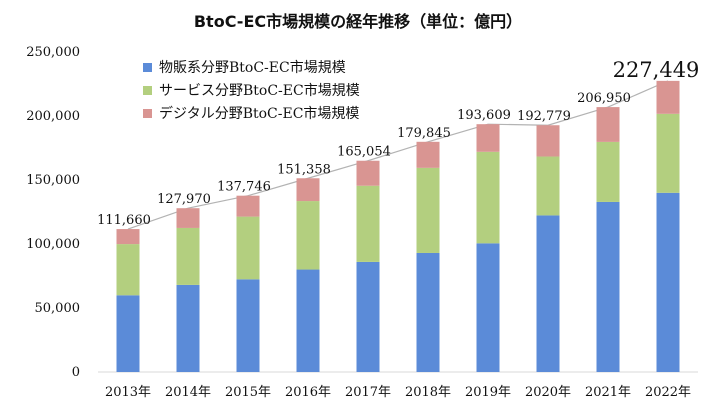 This screenshot has height=410, width=721. Describe the element at coordinates (58, 308) in the screenshot. I see `y-tick-label: 50,000` at that location.